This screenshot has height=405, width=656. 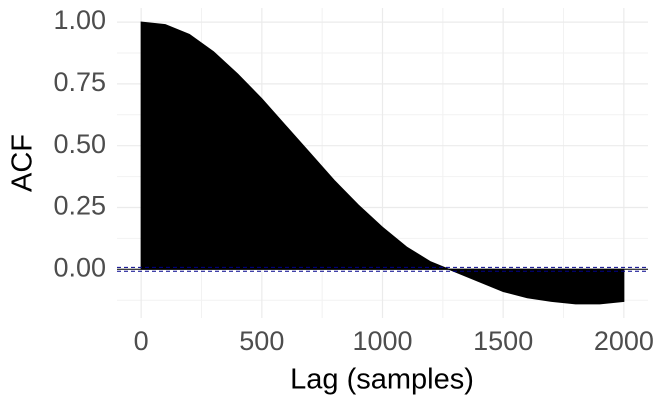 What do you see at coordinates (261, 341) in the screenshot?
I see `x-tick-label: 500` at bounding box center [261, 341].